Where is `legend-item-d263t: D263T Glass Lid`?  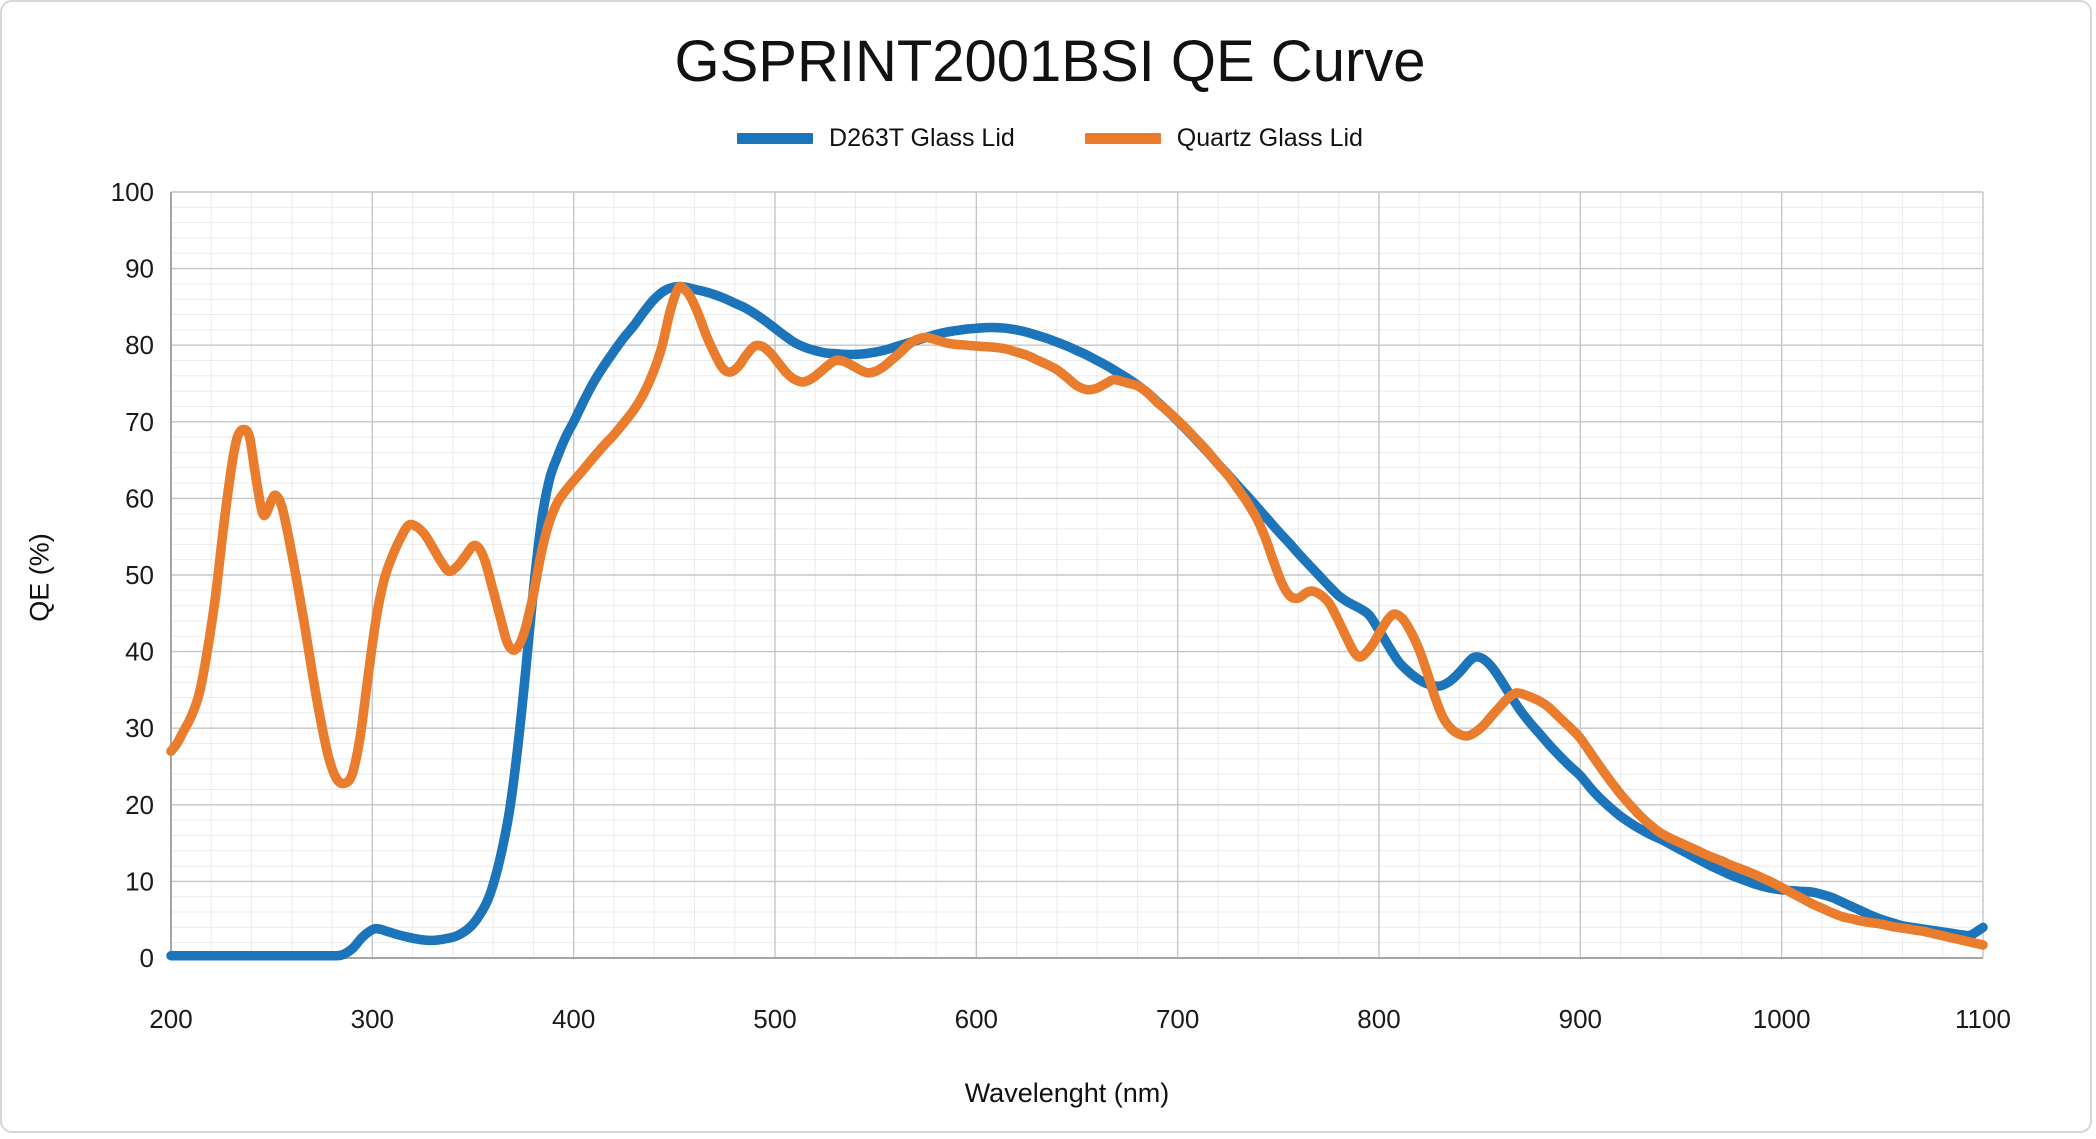
legend-item-d263t: D263T Glass Lid is located at coordinates (876, 138).